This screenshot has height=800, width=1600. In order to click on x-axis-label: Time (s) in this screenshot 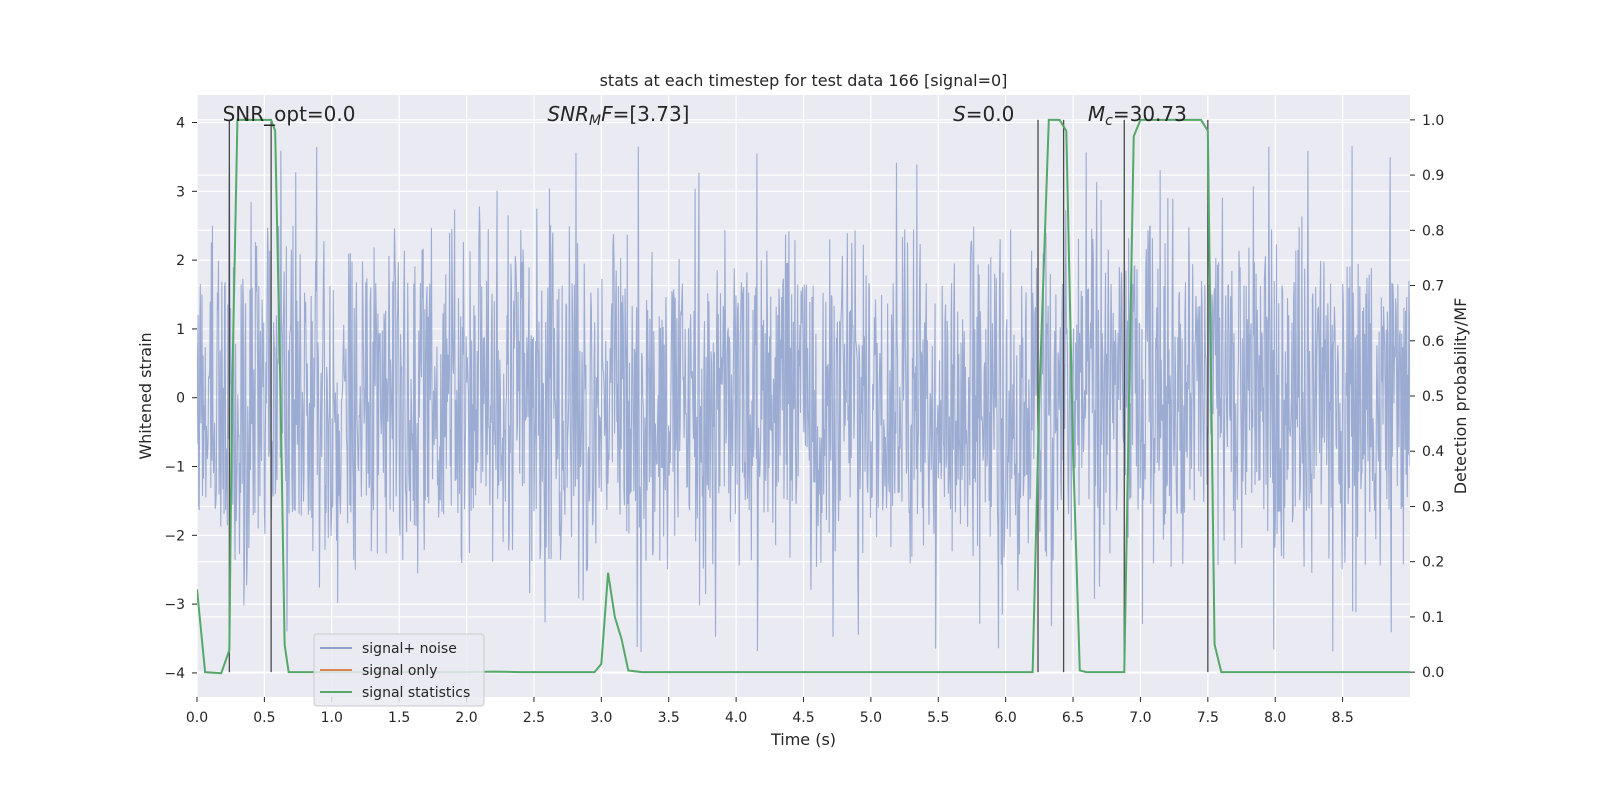, I will do `click(803, 739)`.